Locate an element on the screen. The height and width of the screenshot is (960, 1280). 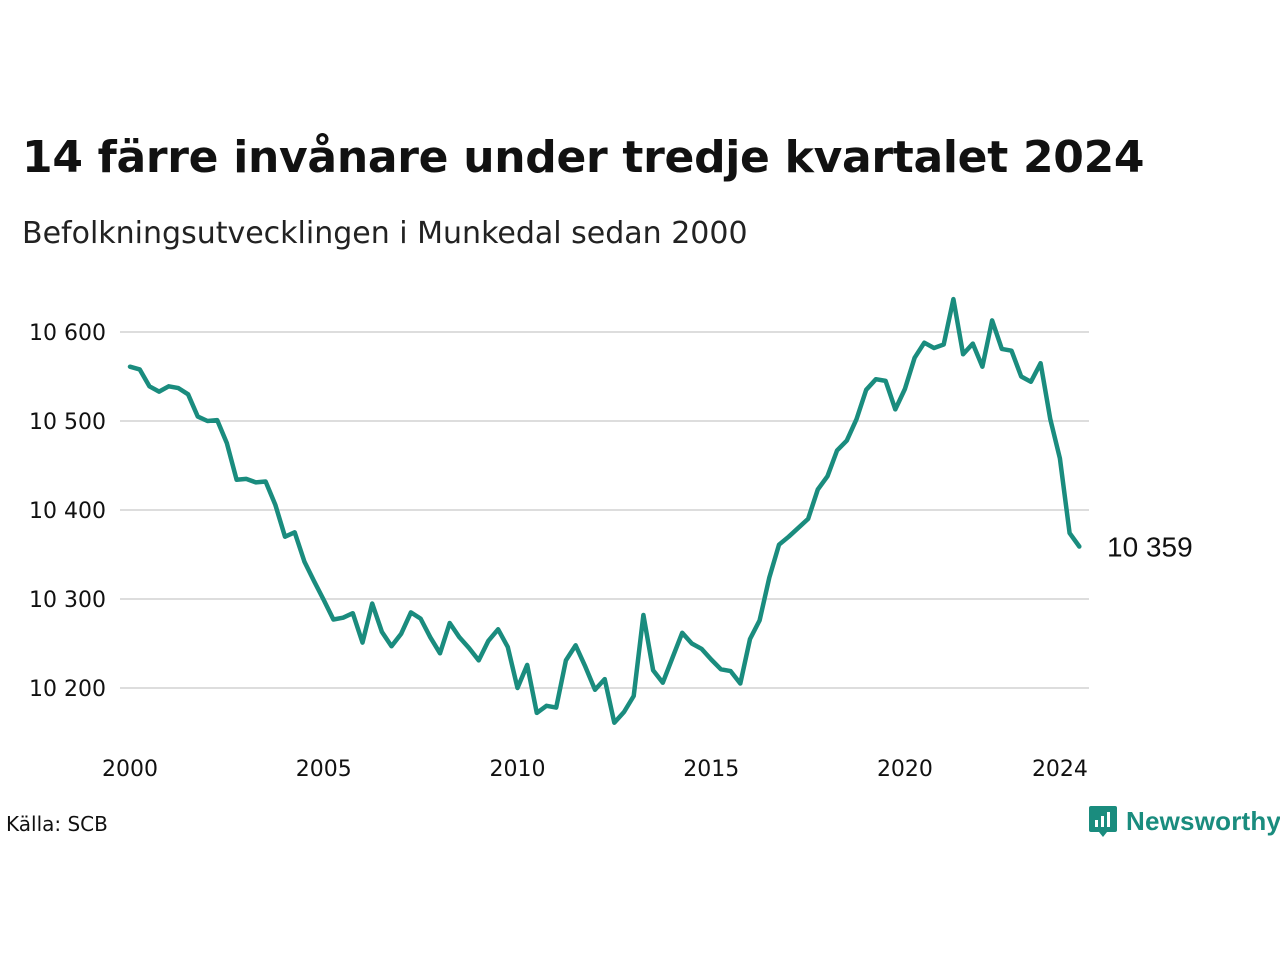
newsworthy-icon is located at coordinates (1103, 821).